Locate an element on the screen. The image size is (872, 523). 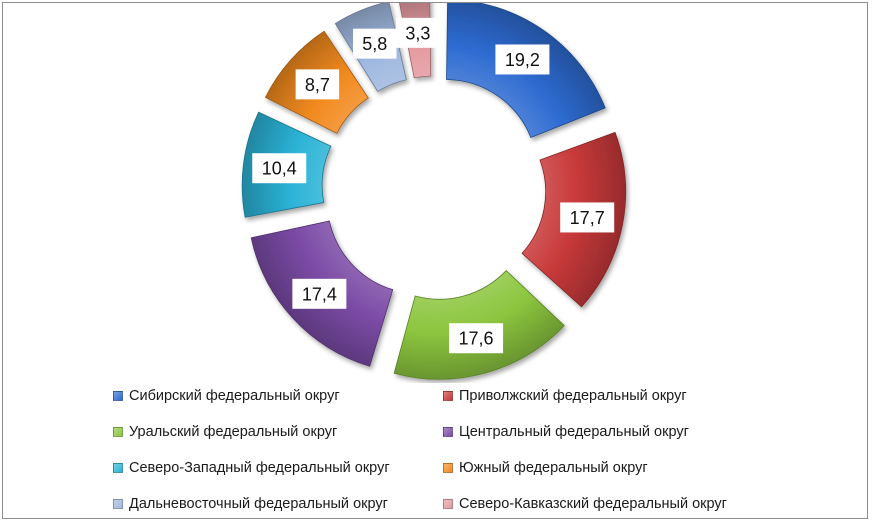
legend-item: Сибирский федеральный округ is located at coordinates (226, 396).